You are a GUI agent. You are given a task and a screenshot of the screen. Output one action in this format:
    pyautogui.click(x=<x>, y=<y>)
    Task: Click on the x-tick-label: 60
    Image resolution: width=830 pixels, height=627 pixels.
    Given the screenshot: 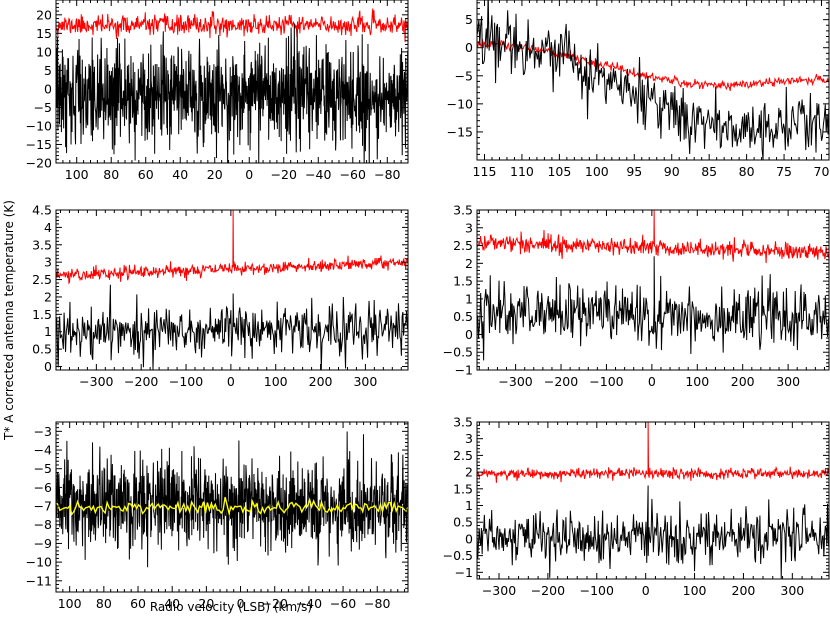 What is the action you would take?
    pyautogui.click(x=146, y=174)
    